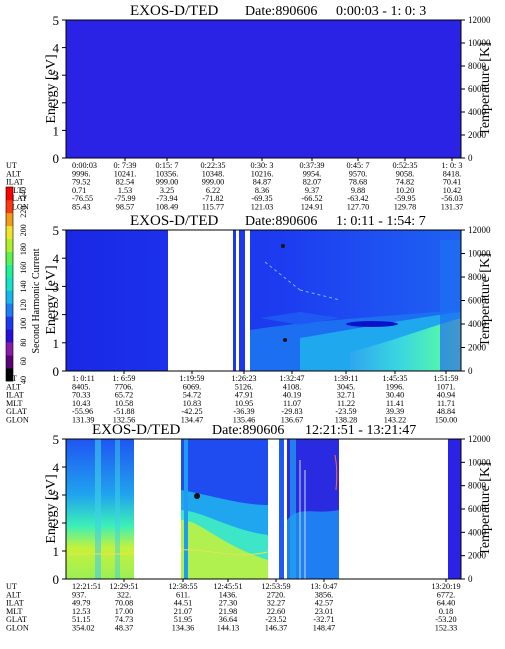  I want to click on panel-3-table-cell: 146.37, so click(276, 628).